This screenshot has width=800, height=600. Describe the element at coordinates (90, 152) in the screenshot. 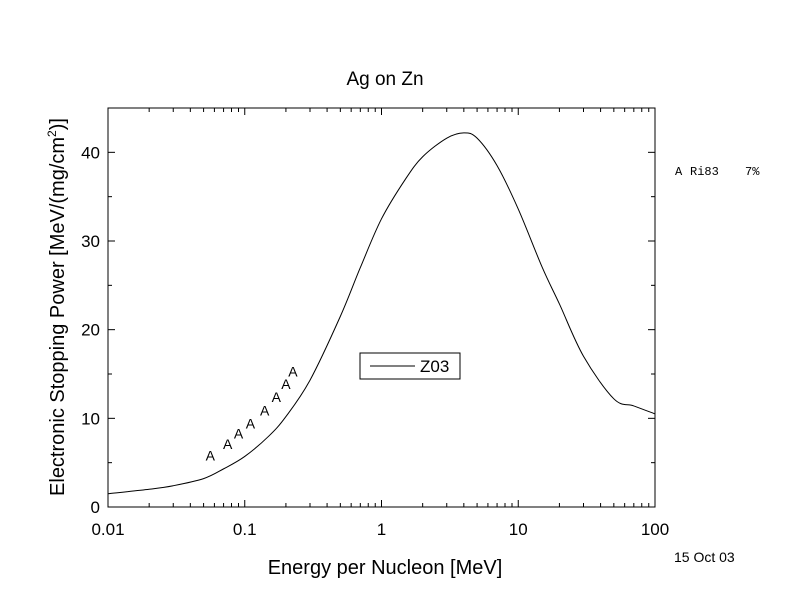

I see `y-tick-label: 40` at that location.